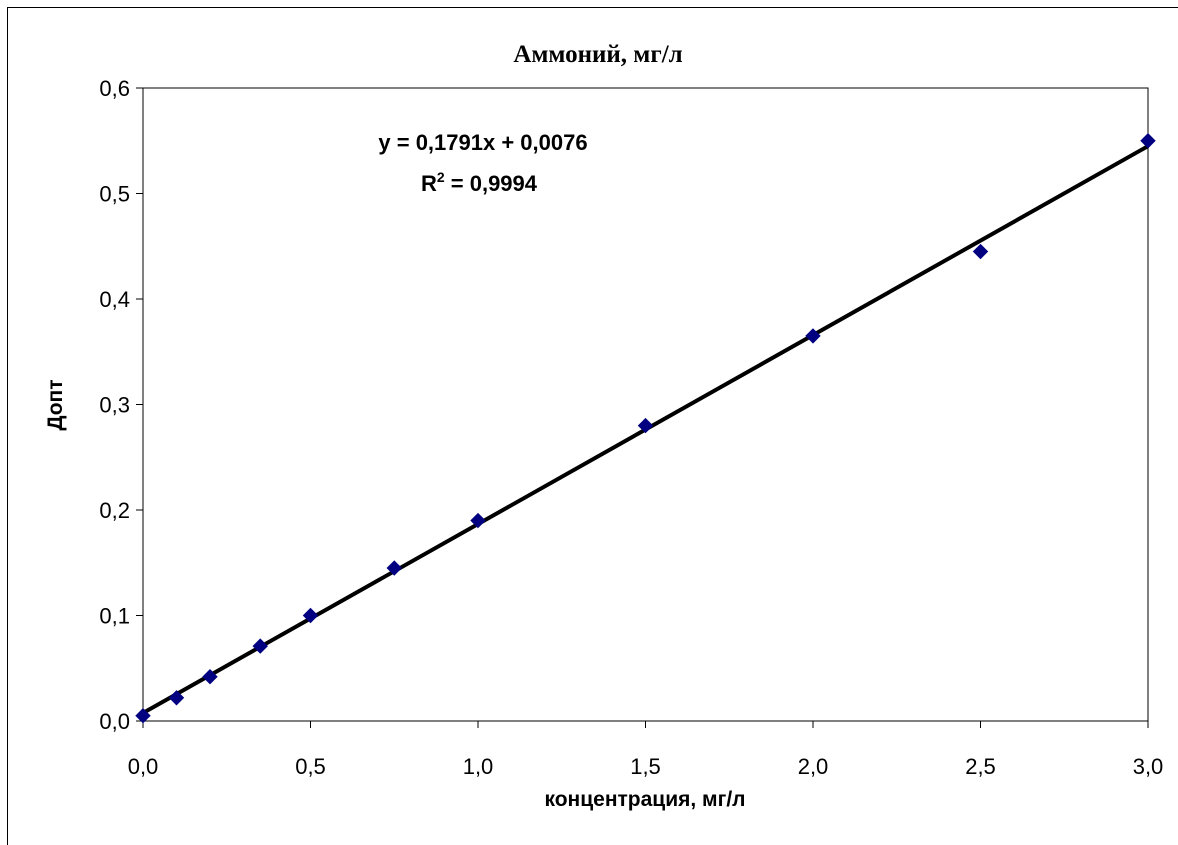  I want to click on x-tick-label: 0,5, so click(310, 766).